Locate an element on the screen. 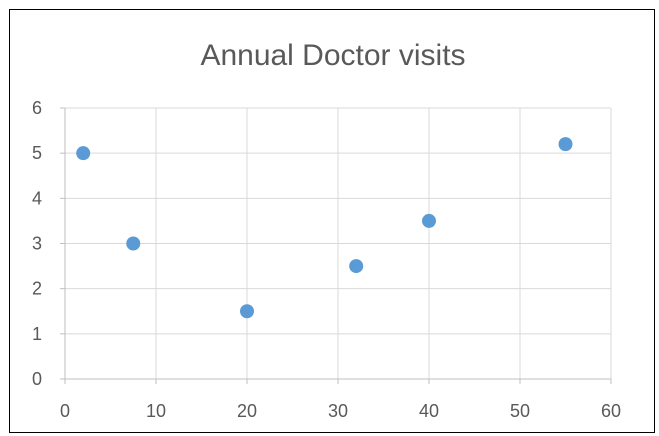 Image resolution: width=659 pixels, height=436 pixels. y-tick-label: 0 is located at coordinates (37, 379).